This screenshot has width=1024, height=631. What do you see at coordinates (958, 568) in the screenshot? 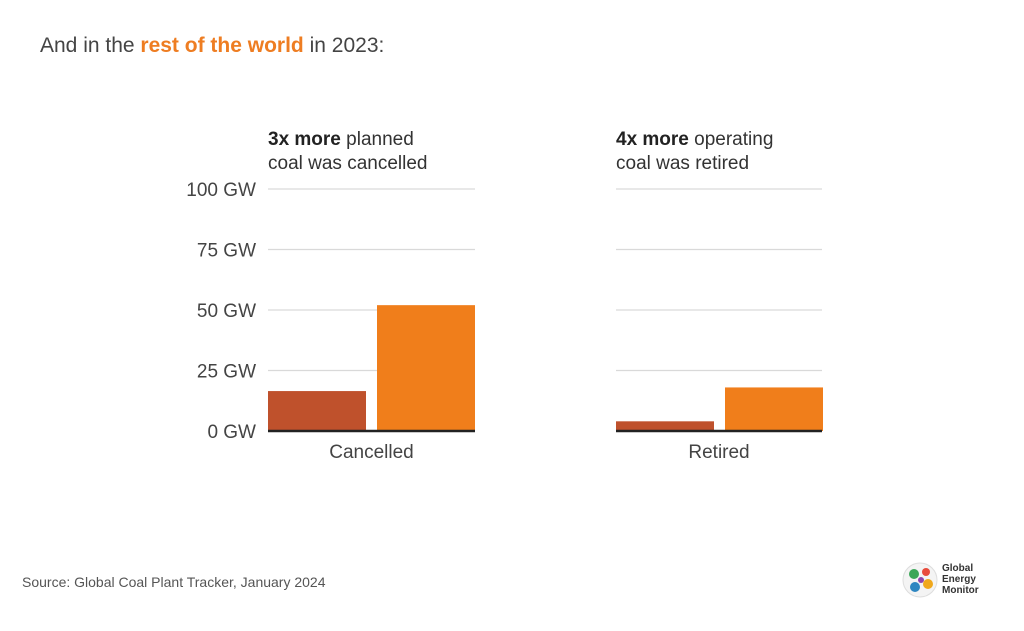
I see `logo-line: Global` at bounding box center [958, 568].